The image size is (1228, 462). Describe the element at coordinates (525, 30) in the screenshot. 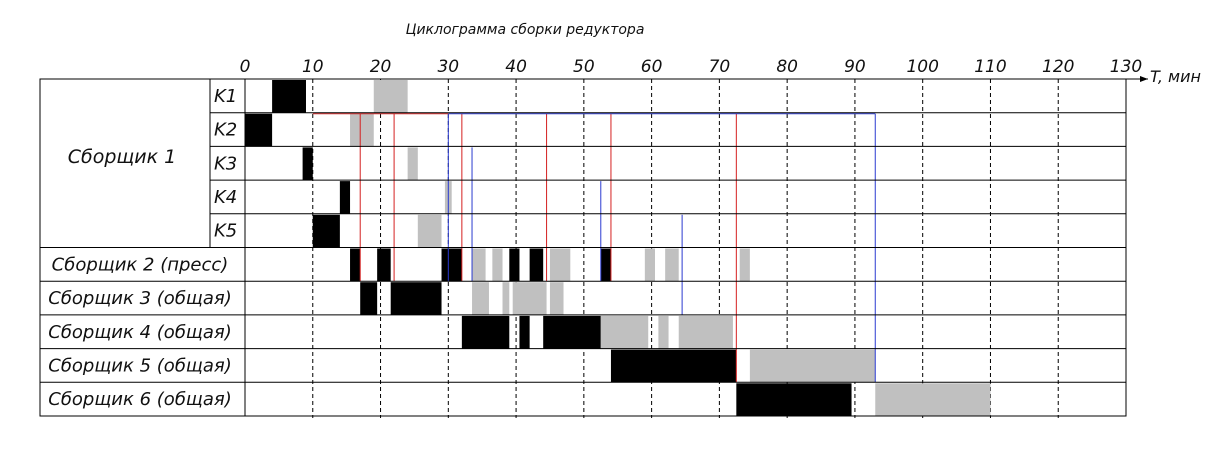

I see `chart-title: Циклограмма сборки редуктора` at that location.